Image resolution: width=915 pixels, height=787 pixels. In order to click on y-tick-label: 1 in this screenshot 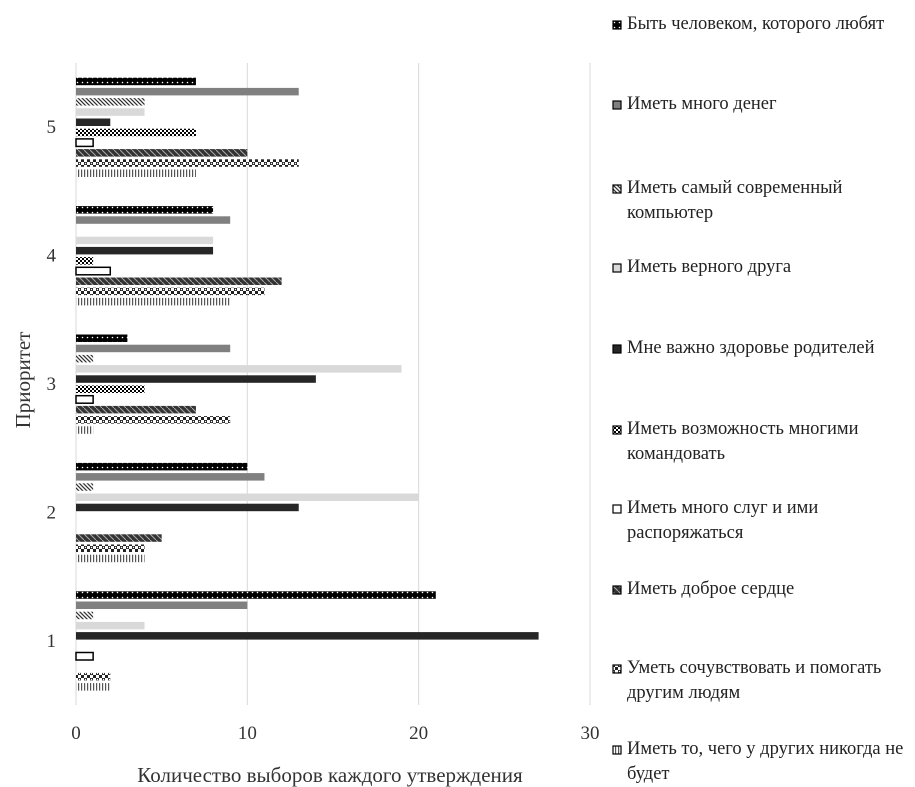, I will do `click(52, 641)`.